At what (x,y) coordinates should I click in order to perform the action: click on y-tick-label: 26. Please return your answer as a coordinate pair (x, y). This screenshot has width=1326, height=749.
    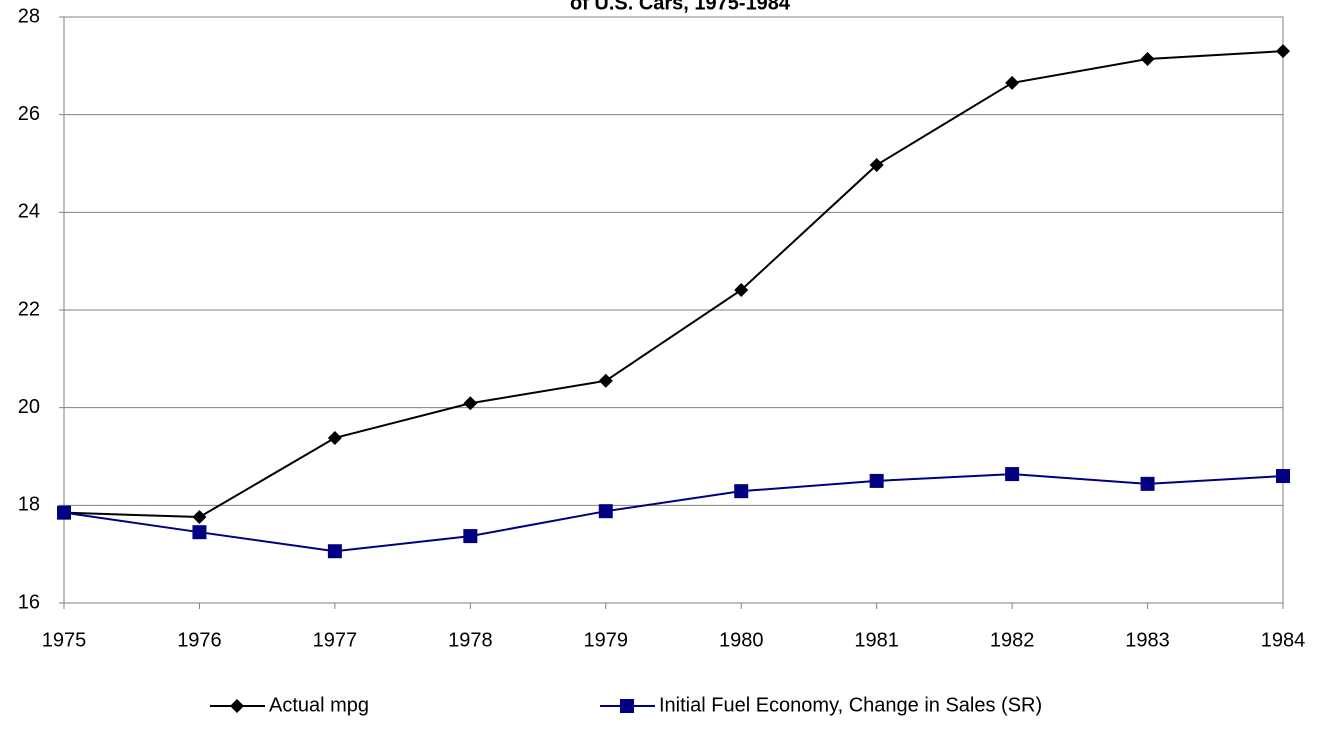
    Looking at the image, I should click on (29, 114).